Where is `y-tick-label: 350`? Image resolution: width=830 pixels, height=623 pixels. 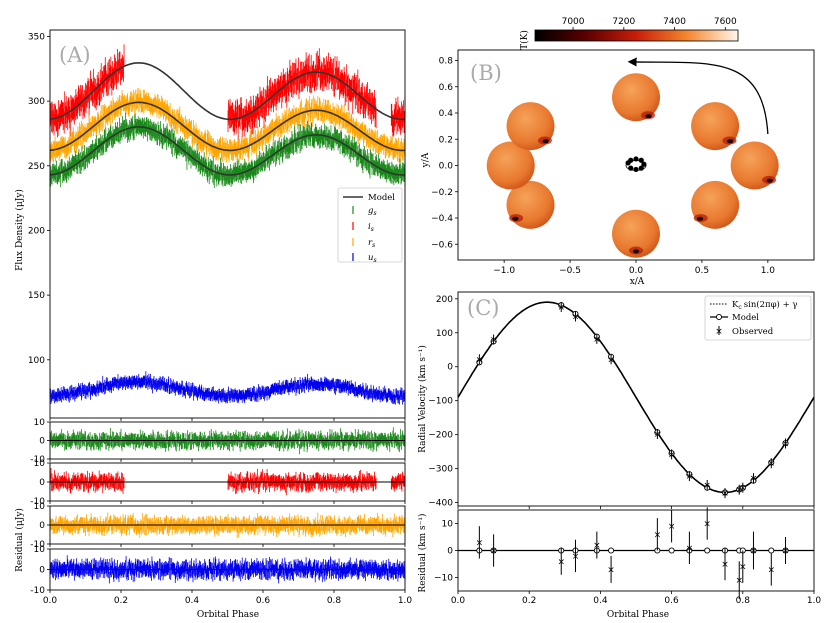
y-tick-label: 350 is located at coordinates (36, 37).